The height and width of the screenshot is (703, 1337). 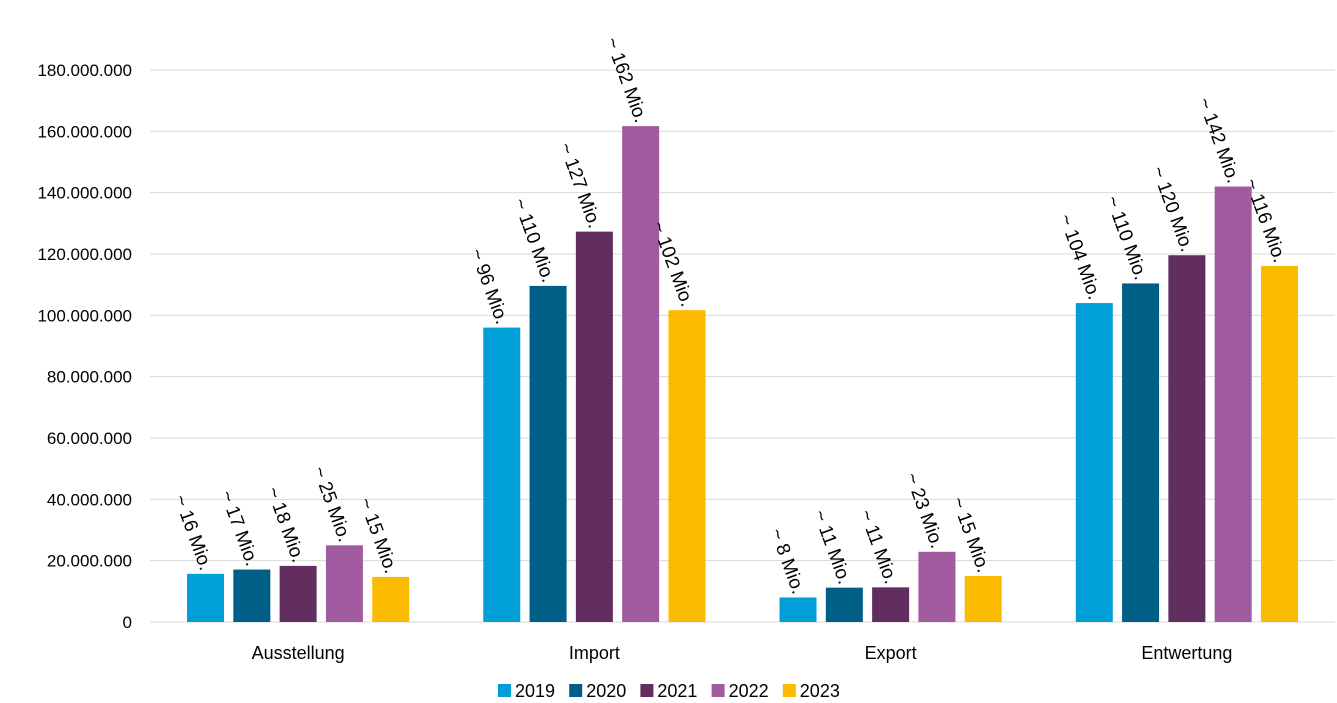 I want to click on data-label: ~ 142 Mio., so click(x=1218, y=140).